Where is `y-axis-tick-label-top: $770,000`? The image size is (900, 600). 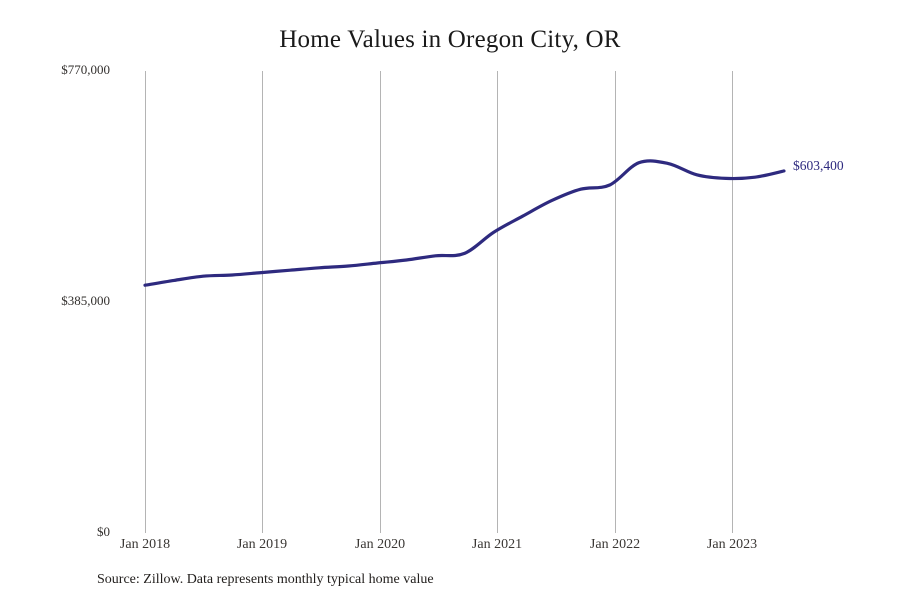 y-axis-tick-label-top: $770,000 is located at coordinates (85, 69).